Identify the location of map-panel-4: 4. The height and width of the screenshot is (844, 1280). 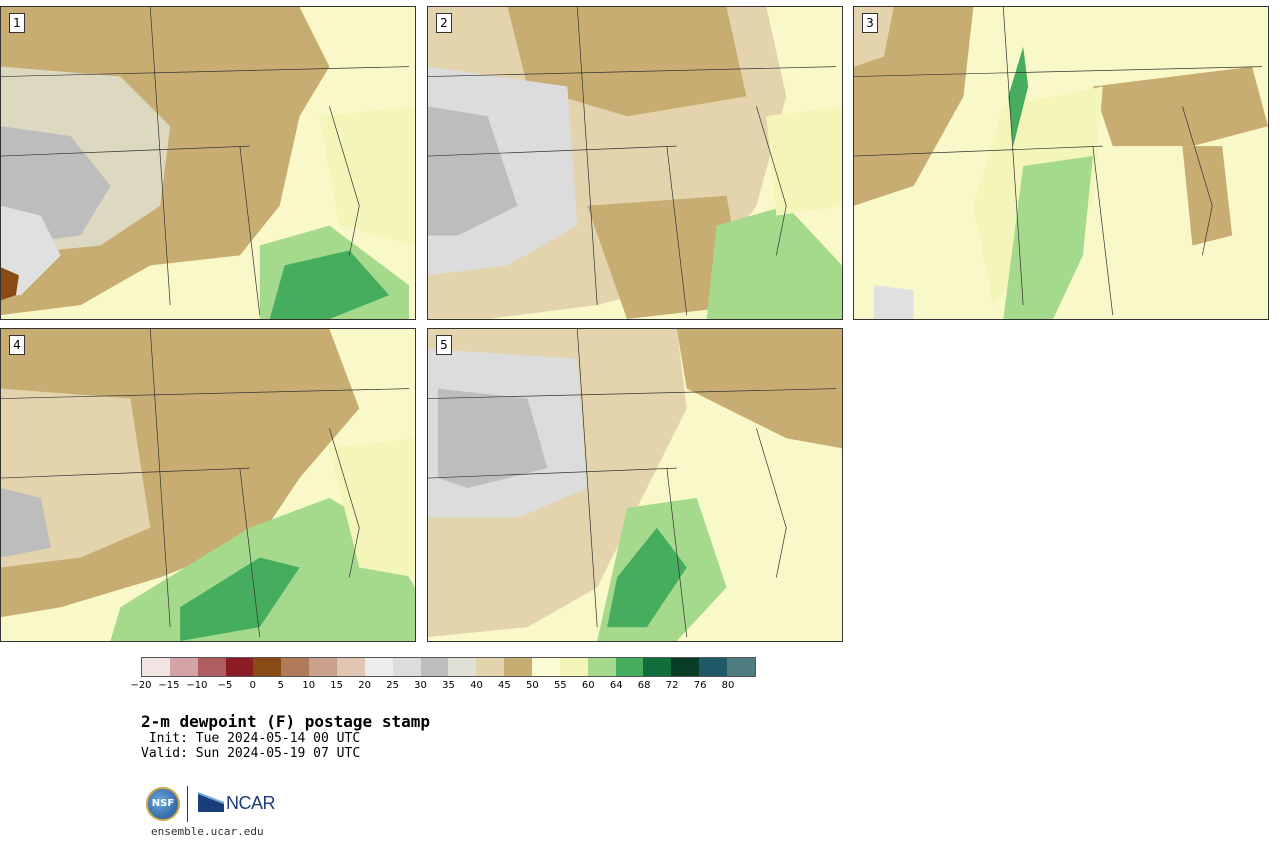
(208, 485).